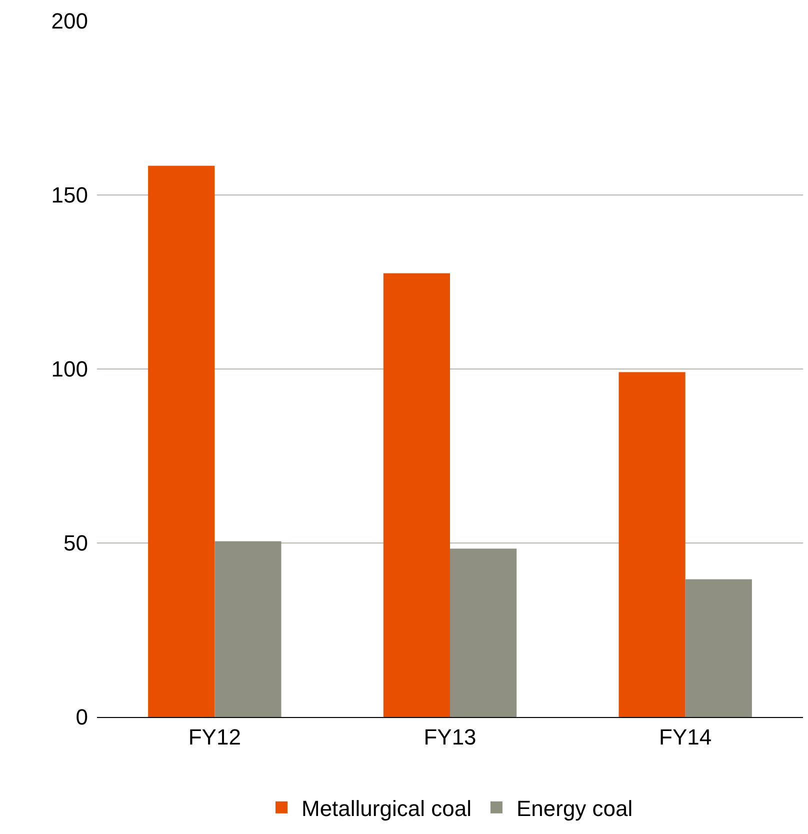 This screenshot has width=808, height=834. Describe the element at coordinates (387, 808) in the screenshot. I see `legend-label: Metallurgical coal` at that location.